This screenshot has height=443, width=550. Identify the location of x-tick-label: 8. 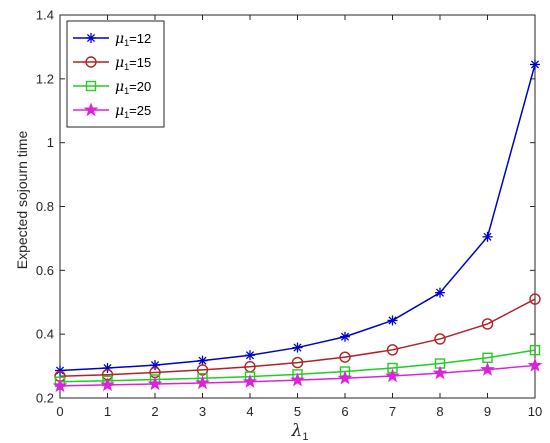
(439, 411).